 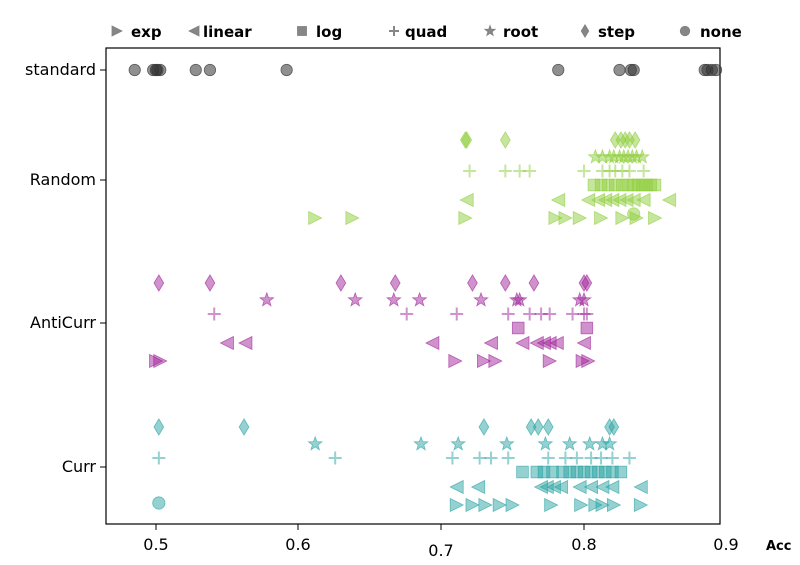 I want to click on y-tick-label-Random: Random, so click(x=63, y=179).